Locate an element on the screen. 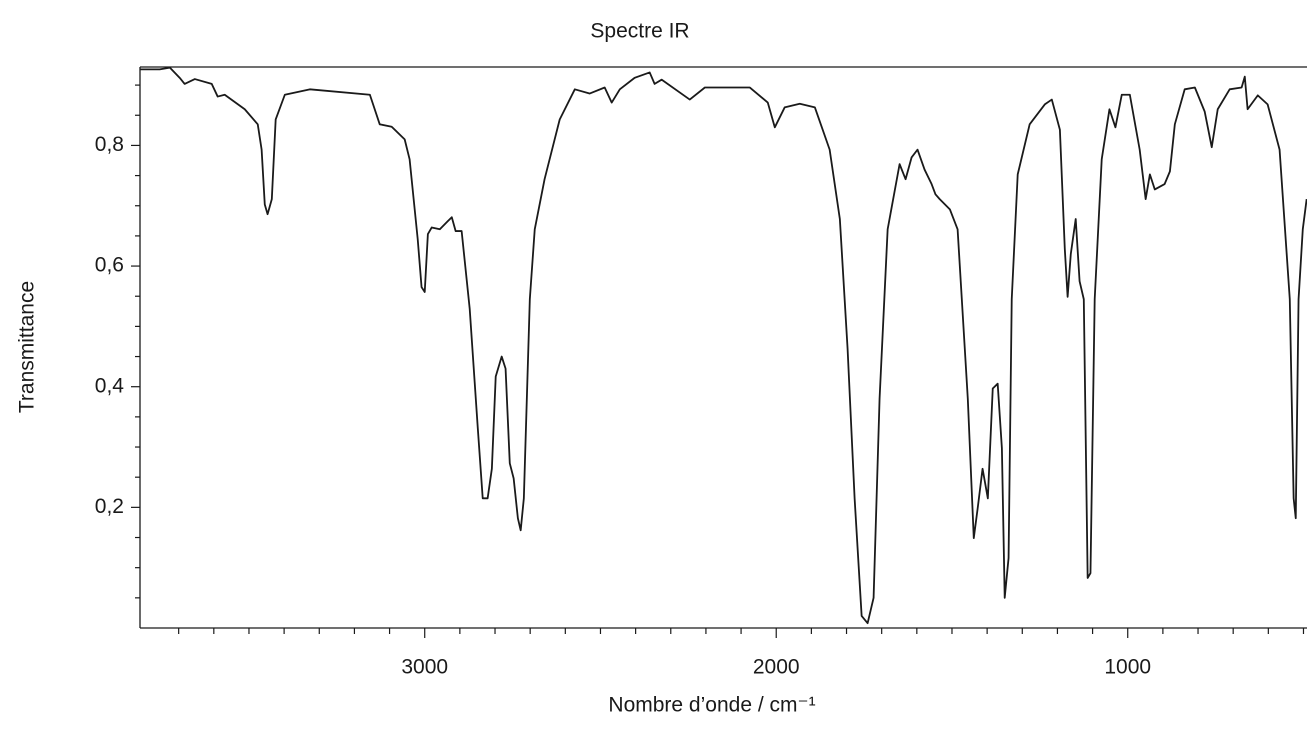  y-tick-label: 0,2 is located at coordinates (109, 506).